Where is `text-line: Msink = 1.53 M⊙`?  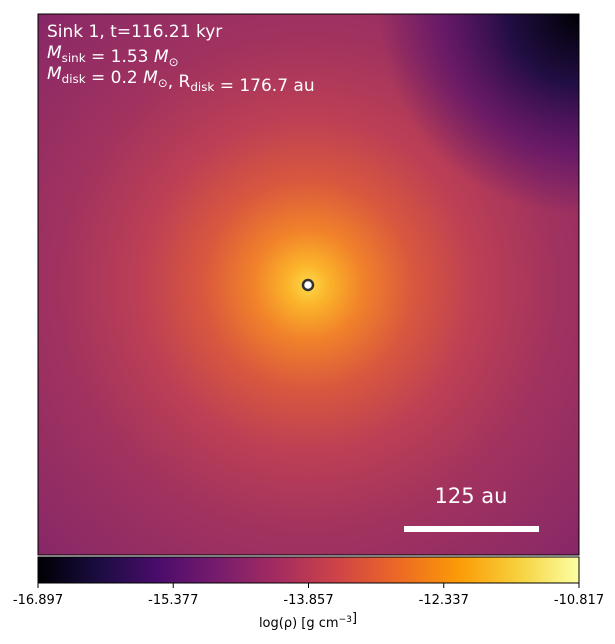
text-line: Msink = 1.53 M⊙ is located at coordinates (113, 56).